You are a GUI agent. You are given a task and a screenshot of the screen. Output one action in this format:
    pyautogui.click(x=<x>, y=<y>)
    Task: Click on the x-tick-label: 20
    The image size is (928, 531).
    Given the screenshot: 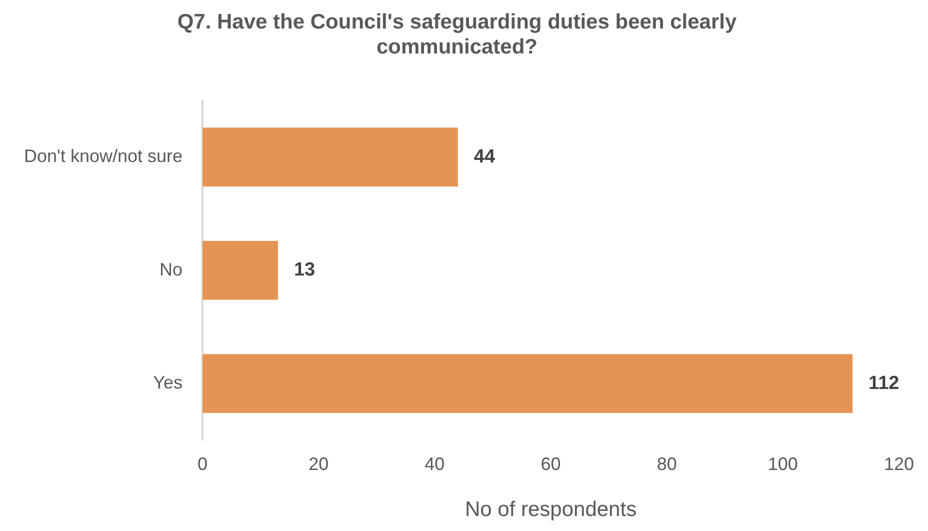 What is the action you would take?
    pyautogui.click(x=318, y=464)
    